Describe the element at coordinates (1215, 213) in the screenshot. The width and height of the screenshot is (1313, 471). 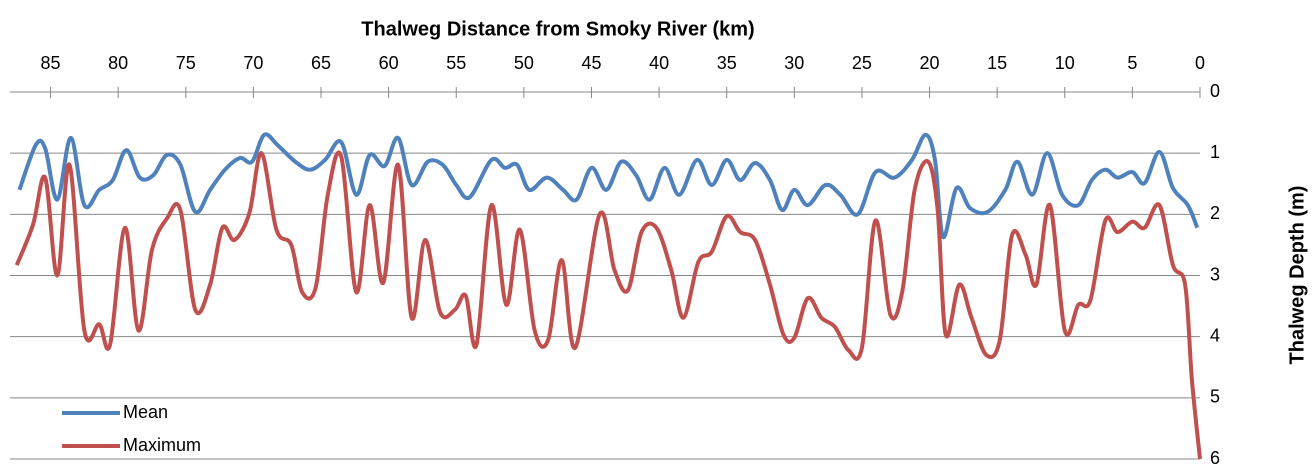
I see `y-tick-label: 2` at that location.